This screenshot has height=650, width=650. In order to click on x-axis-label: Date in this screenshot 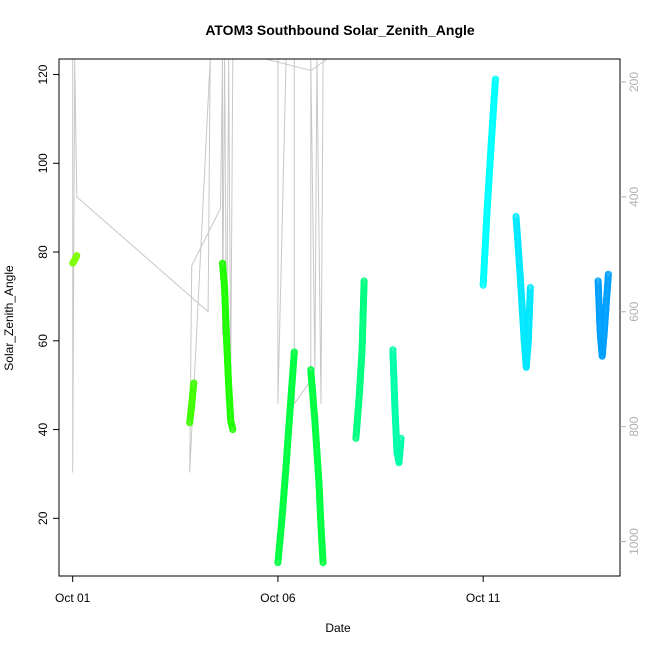, I will do `click(338, 628)`.